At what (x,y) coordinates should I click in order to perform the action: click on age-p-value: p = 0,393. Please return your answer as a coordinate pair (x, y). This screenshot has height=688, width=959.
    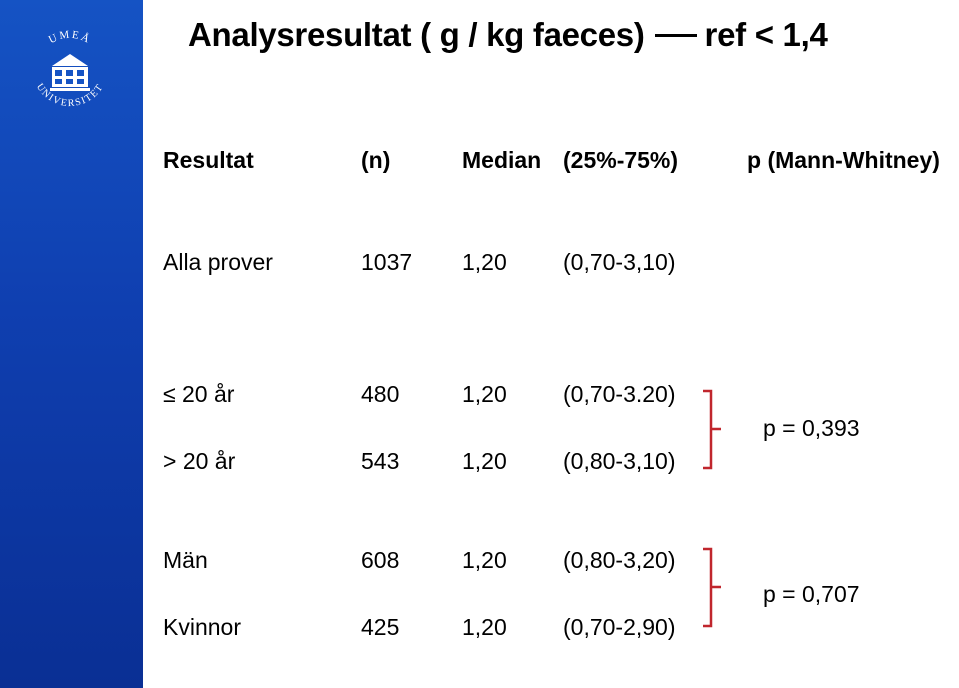
    Looking at the image, I should click on (811, 428).